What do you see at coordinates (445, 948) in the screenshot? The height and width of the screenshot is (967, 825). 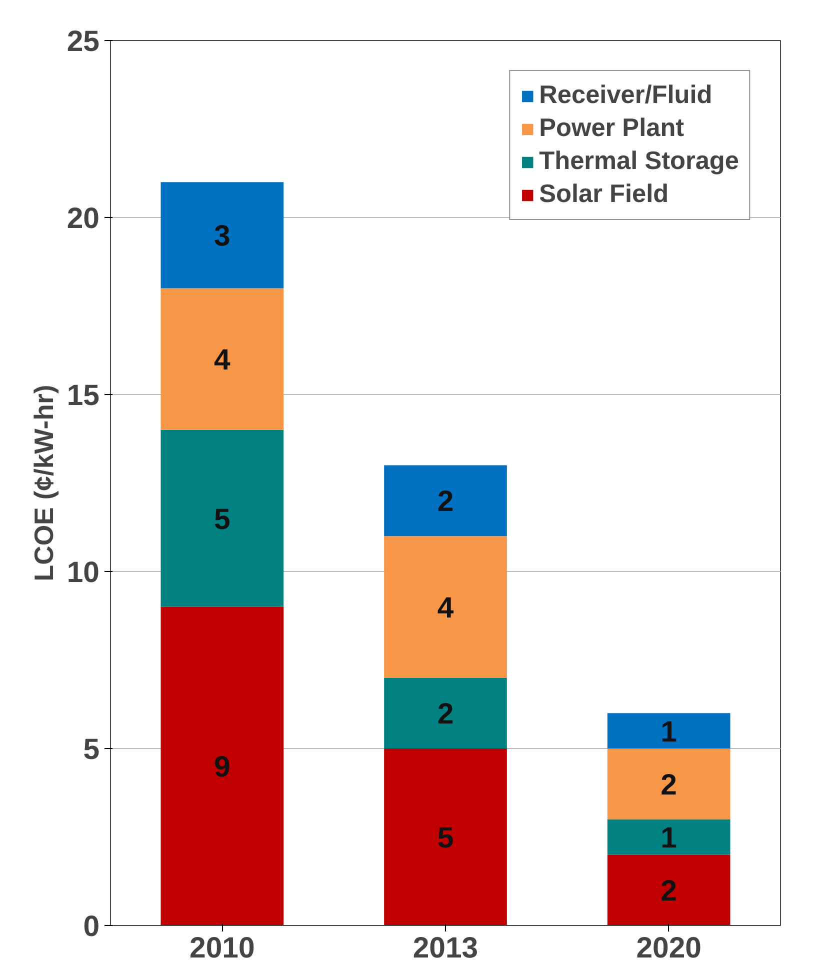 I see `x-tick-label: 2013` at bounding box center [445, 948].